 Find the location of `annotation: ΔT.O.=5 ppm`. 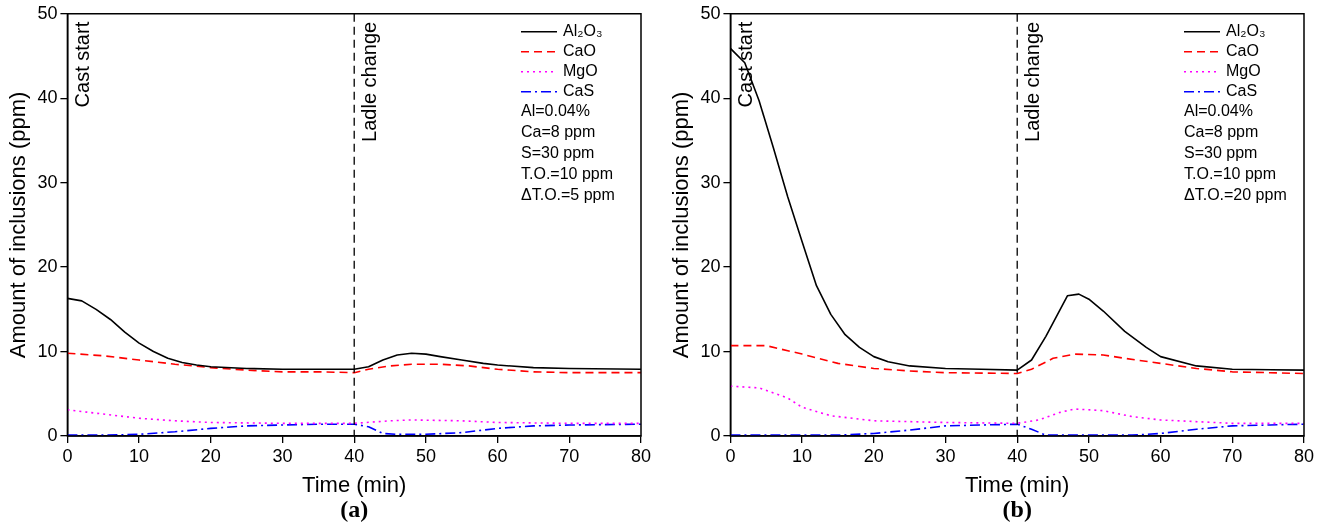

annotation: ΔT.O.=5 ppm is located at coordinates (568, 195).